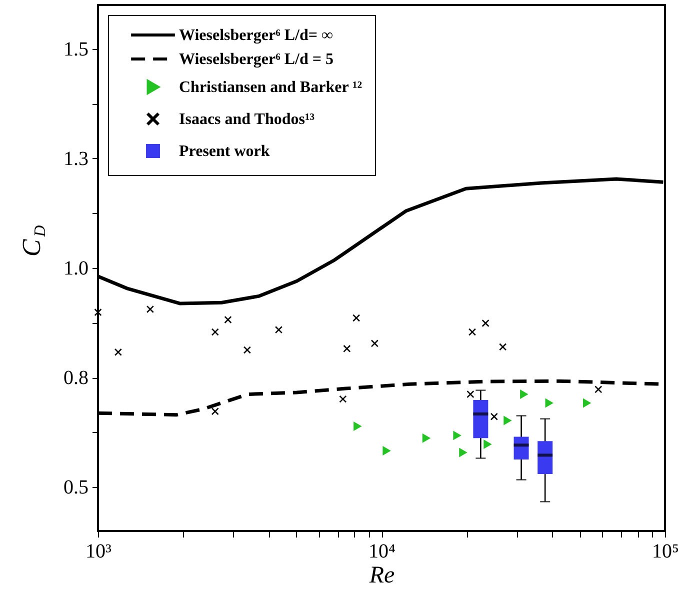 This screenshot has height=597, width=679. I want to click on y-tick-label: 0.5, so click(76, 487).